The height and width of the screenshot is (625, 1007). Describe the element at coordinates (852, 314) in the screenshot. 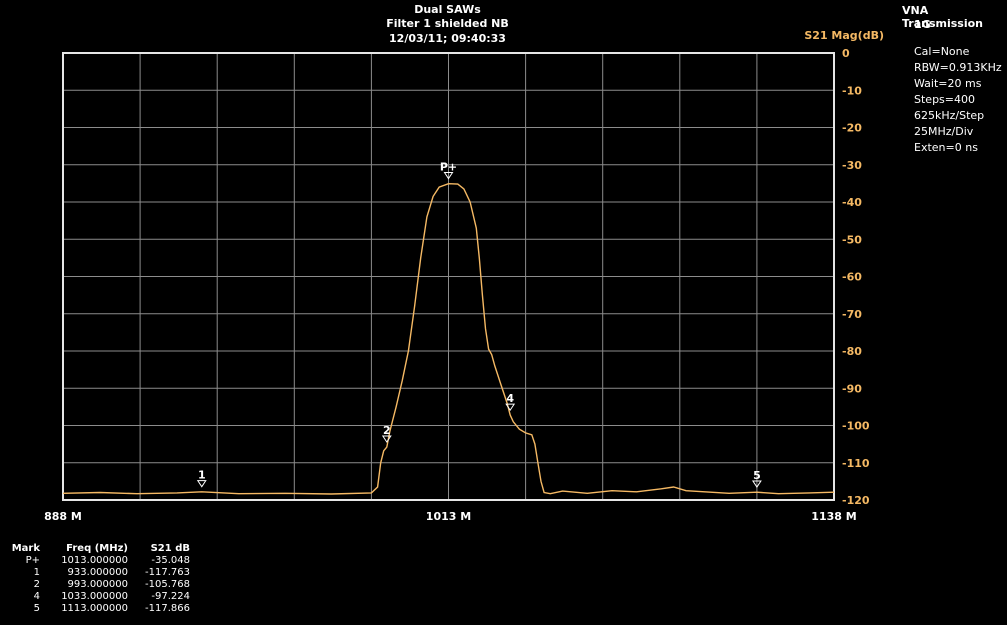

I see `y-tick-label: -70` at that location.